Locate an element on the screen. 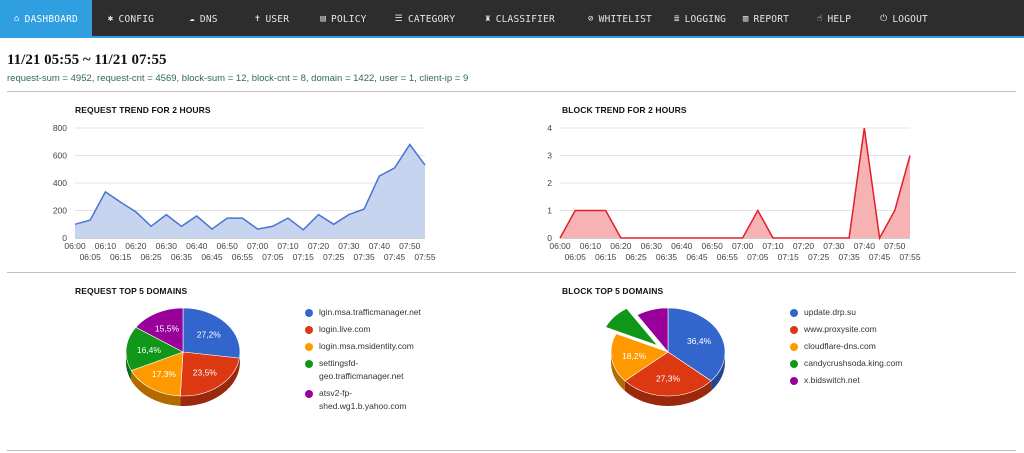  nav-whitelist: ⊘ WHITELIST is located at coordinates (620, 19).